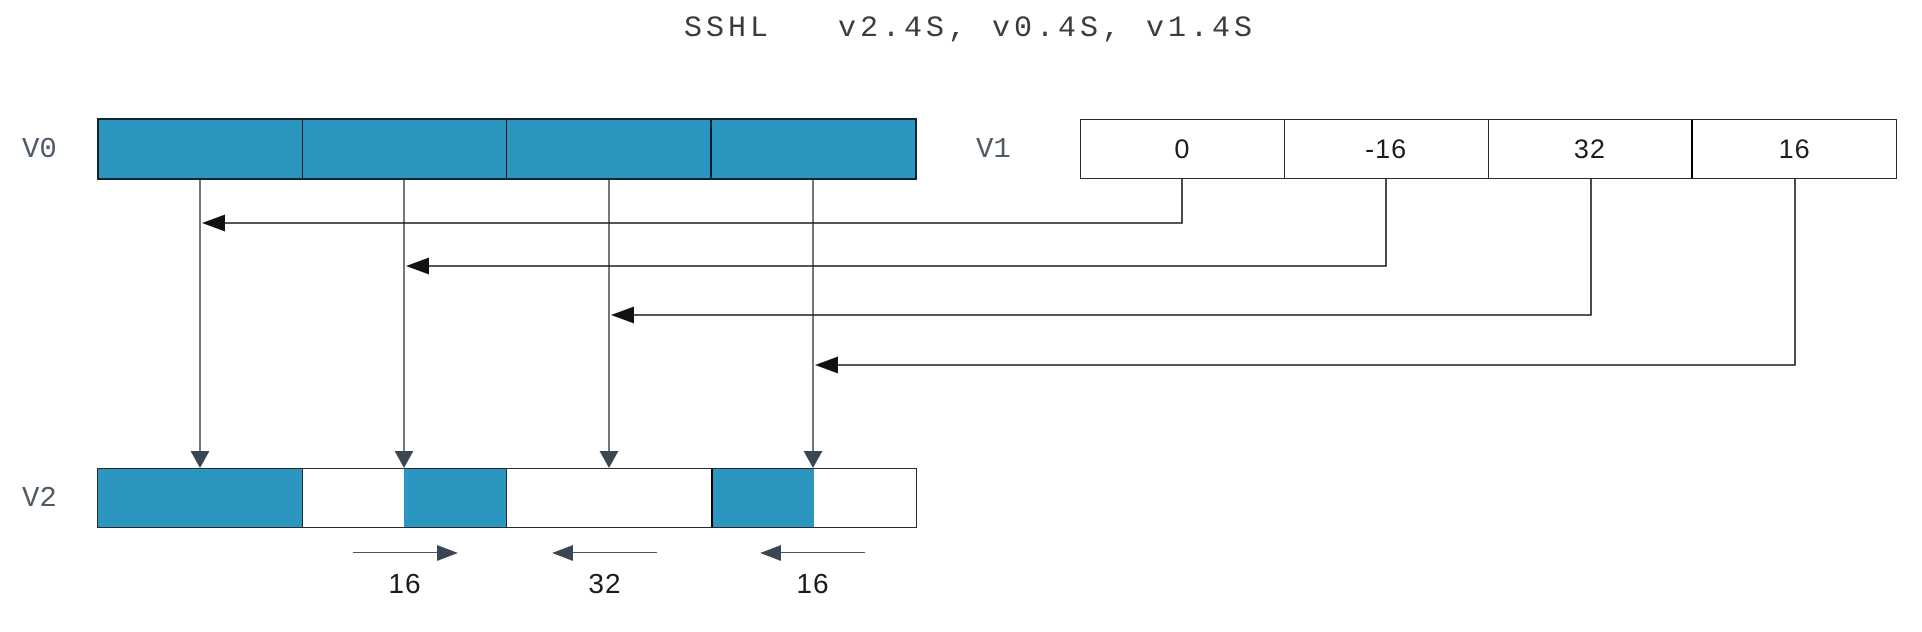  Describe the element at coordinates (993, 149) in the screenshot. I see `v1-label: V1` at that location.